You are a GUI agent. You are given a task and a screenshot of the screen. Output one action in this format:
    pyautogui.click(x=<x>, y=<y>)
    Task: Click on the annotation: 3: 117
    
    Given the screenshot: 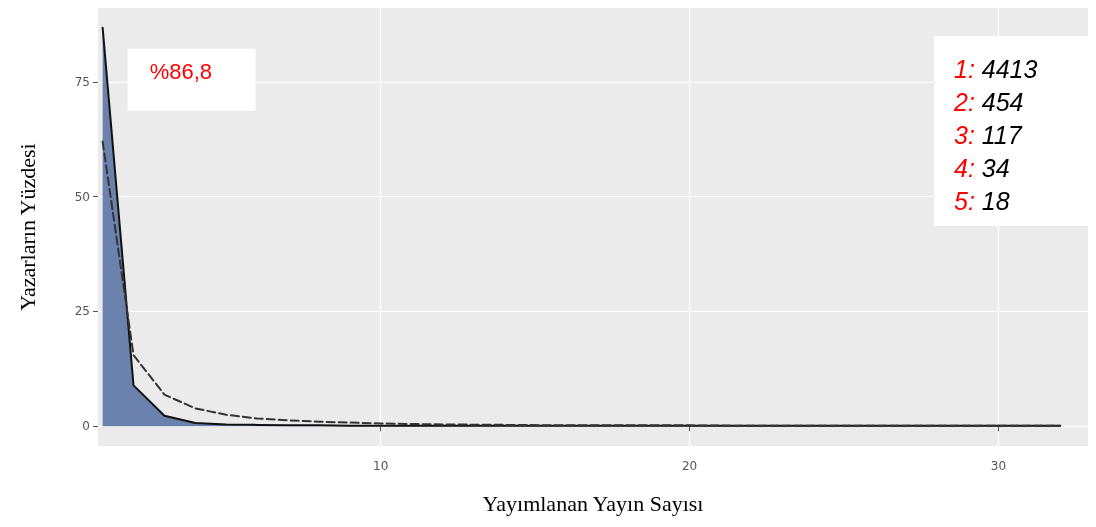 What is the action you would take?
    pyautogui.click(x=988, y=134)
    